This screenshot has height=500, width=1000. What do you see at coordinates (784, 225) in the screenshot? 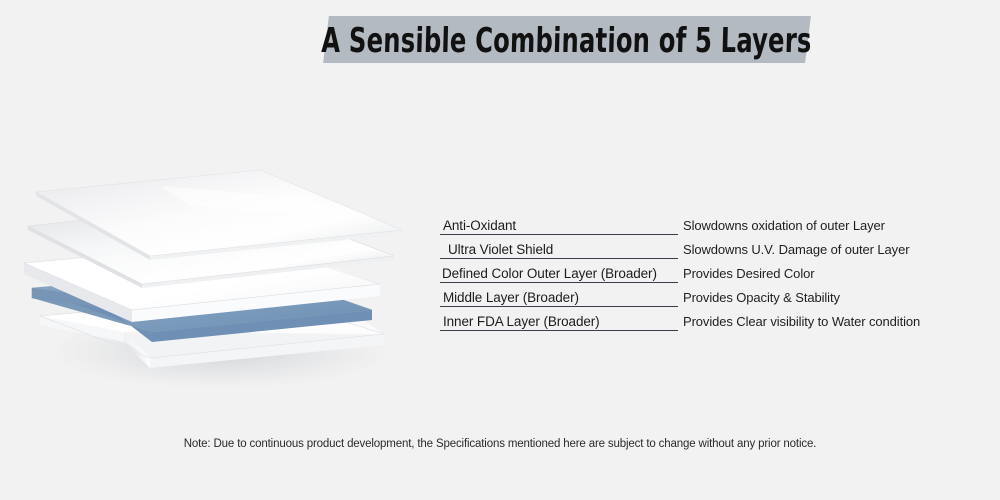
I see `callout-description: Slowdowns oxidation of outer Layer` at bounding box center [784, 225].